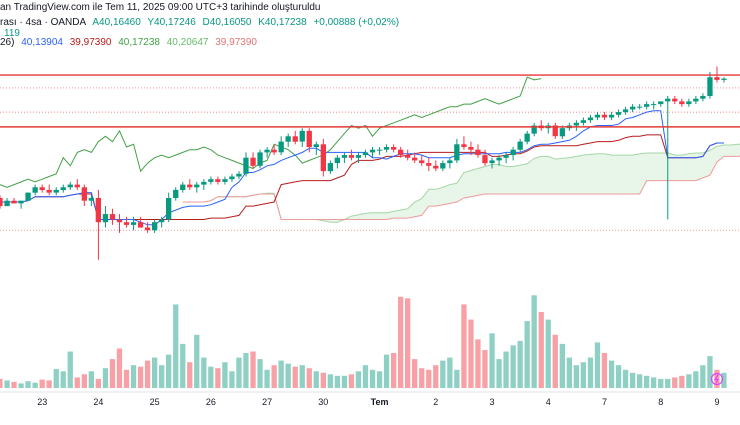 Image resolution: width=740 pixels, height=425 pixels. What do you see at coordinates (716, 402) in the screenshot?
I see `x-tick-label: 9` at bounding box center [716, 402].